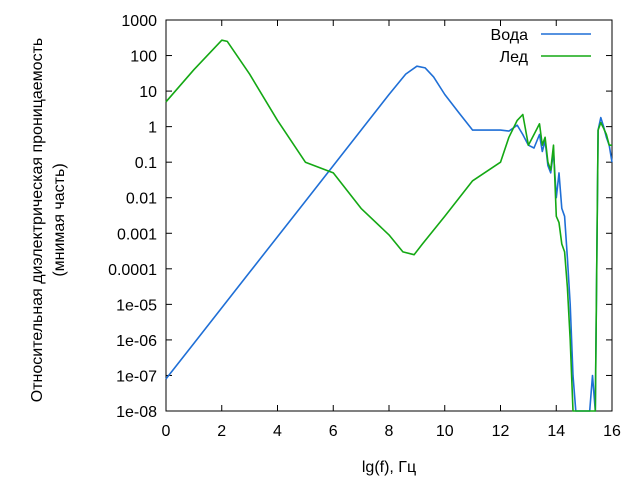  Describe the element at coordinates (141, 199) in the screenshot. I see `y-tick-label: 0.01` at that location.